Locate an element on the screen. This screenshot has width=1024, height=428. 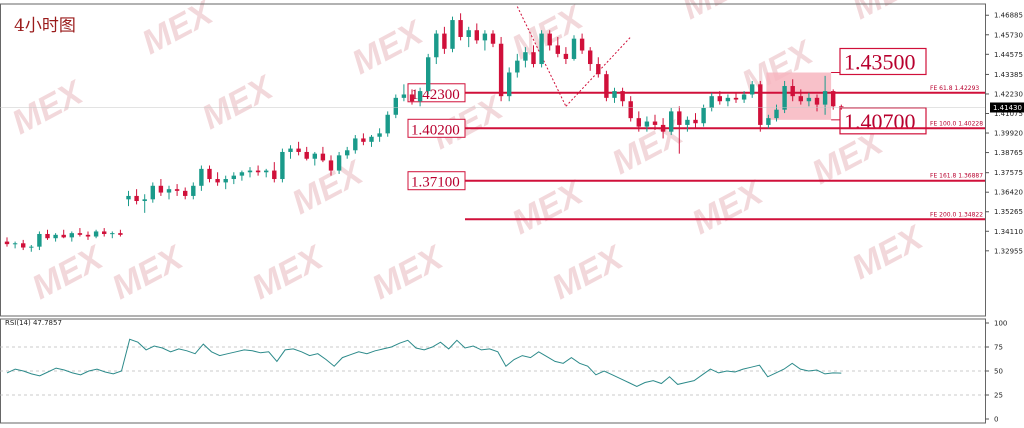
price-tick-label: 1.46885 is located at coordinates (1008, 16).